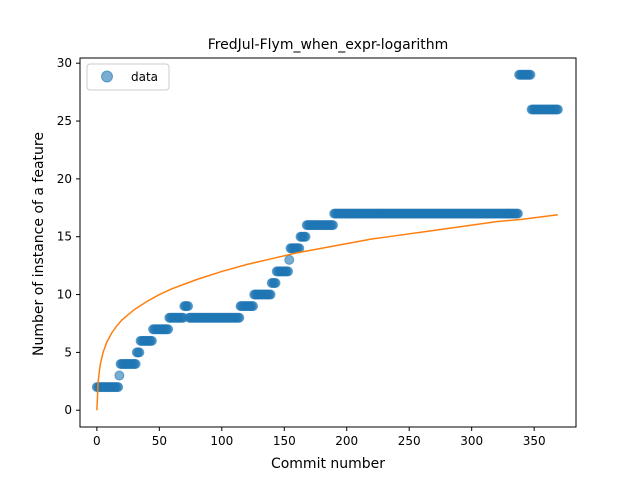 The width and height of the screenshot is (640, 480). I want to click on chart-title: FredJul-Flym_when_expr-logarithm, so click(328, 45).